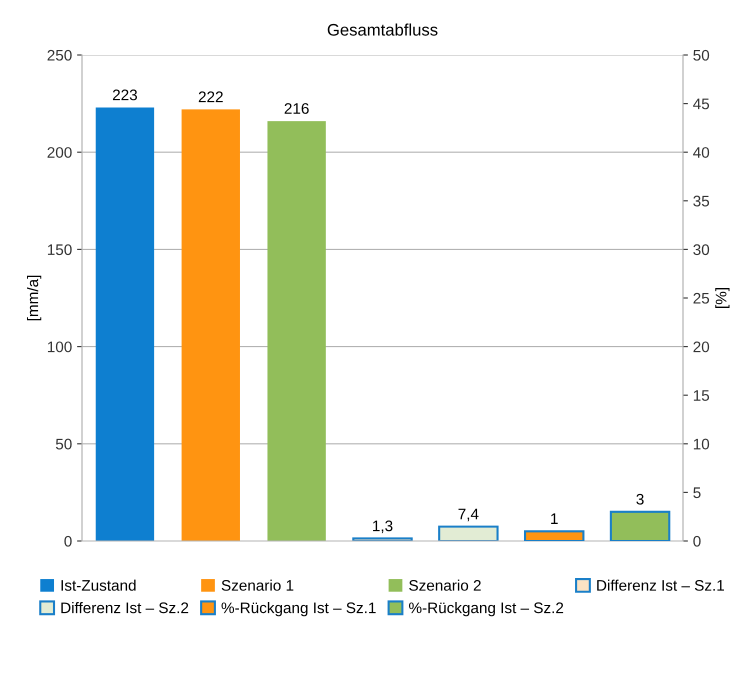 This screenshot has height=677, width=741. I want to click on y-tick-label: 250, so click(60, 55).